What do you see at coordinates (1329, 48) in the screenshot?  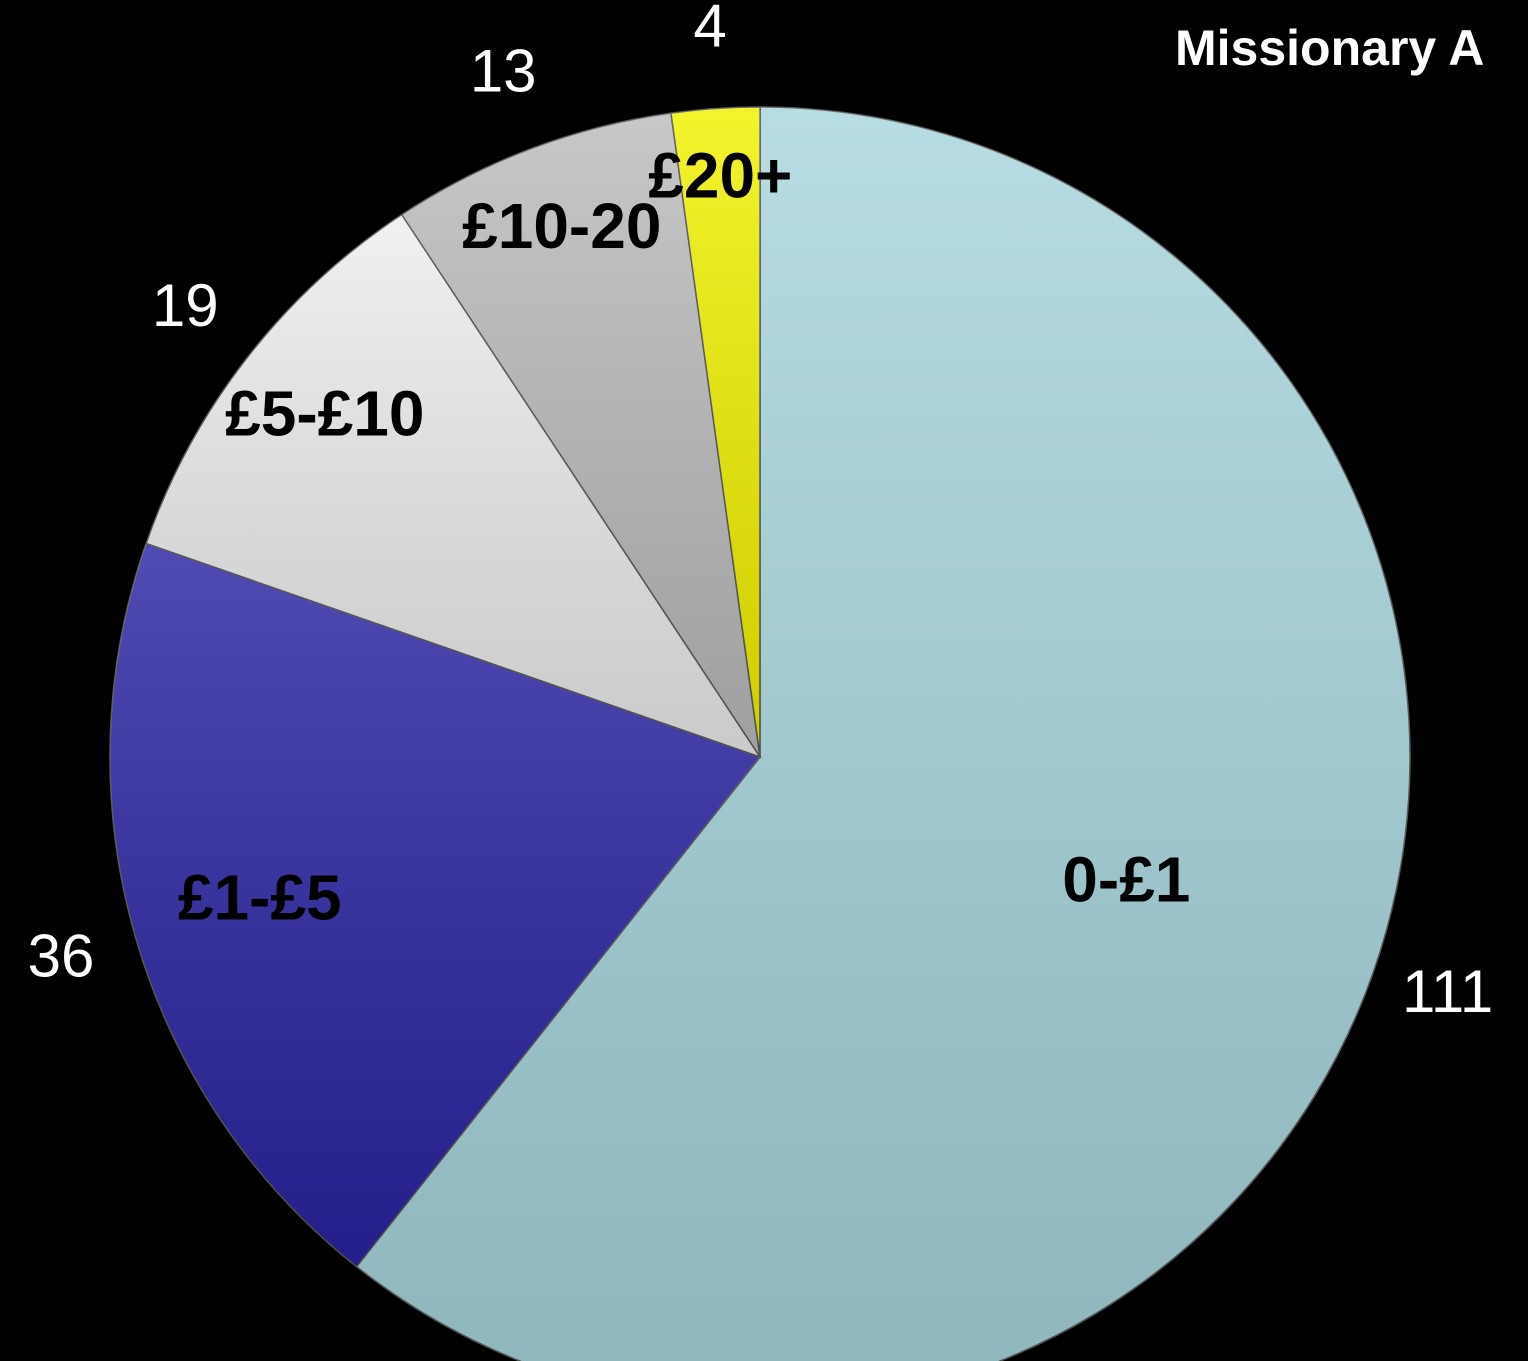 I see `chart-title: Missionary A` at bounding box center [1329, 48].